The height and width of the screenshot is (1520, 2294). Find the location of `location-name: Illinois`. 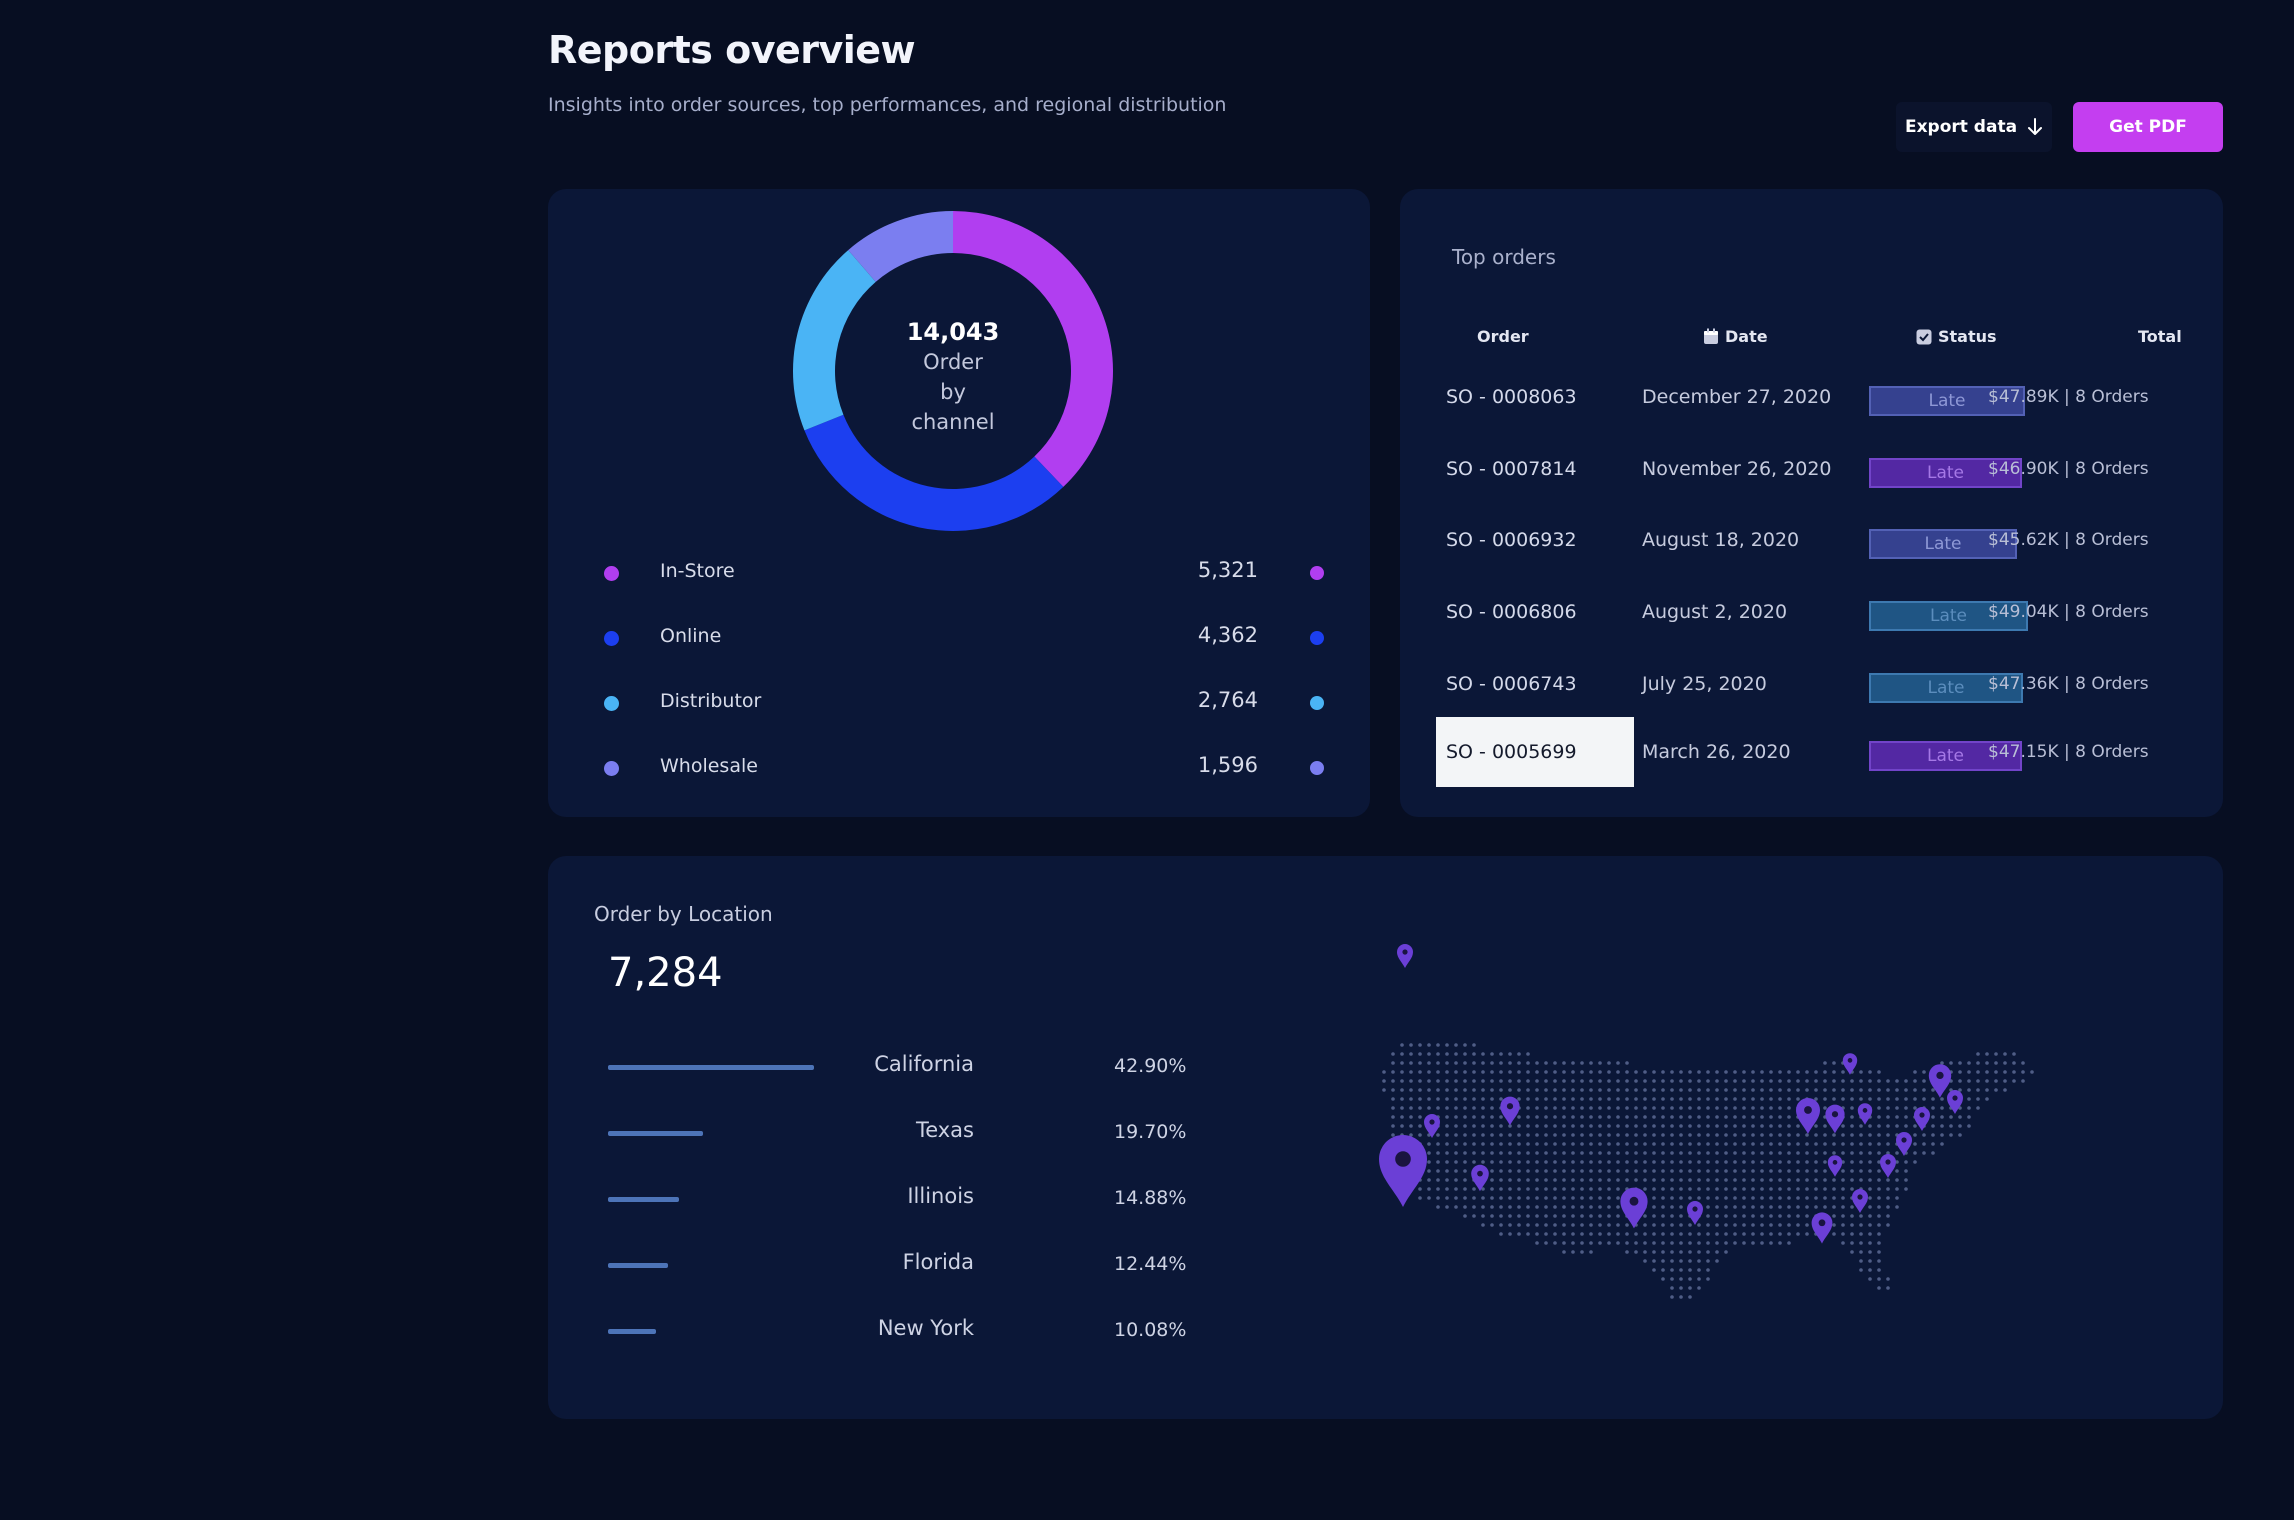

location-name: Illinois is located at coordinates (940, 1196).